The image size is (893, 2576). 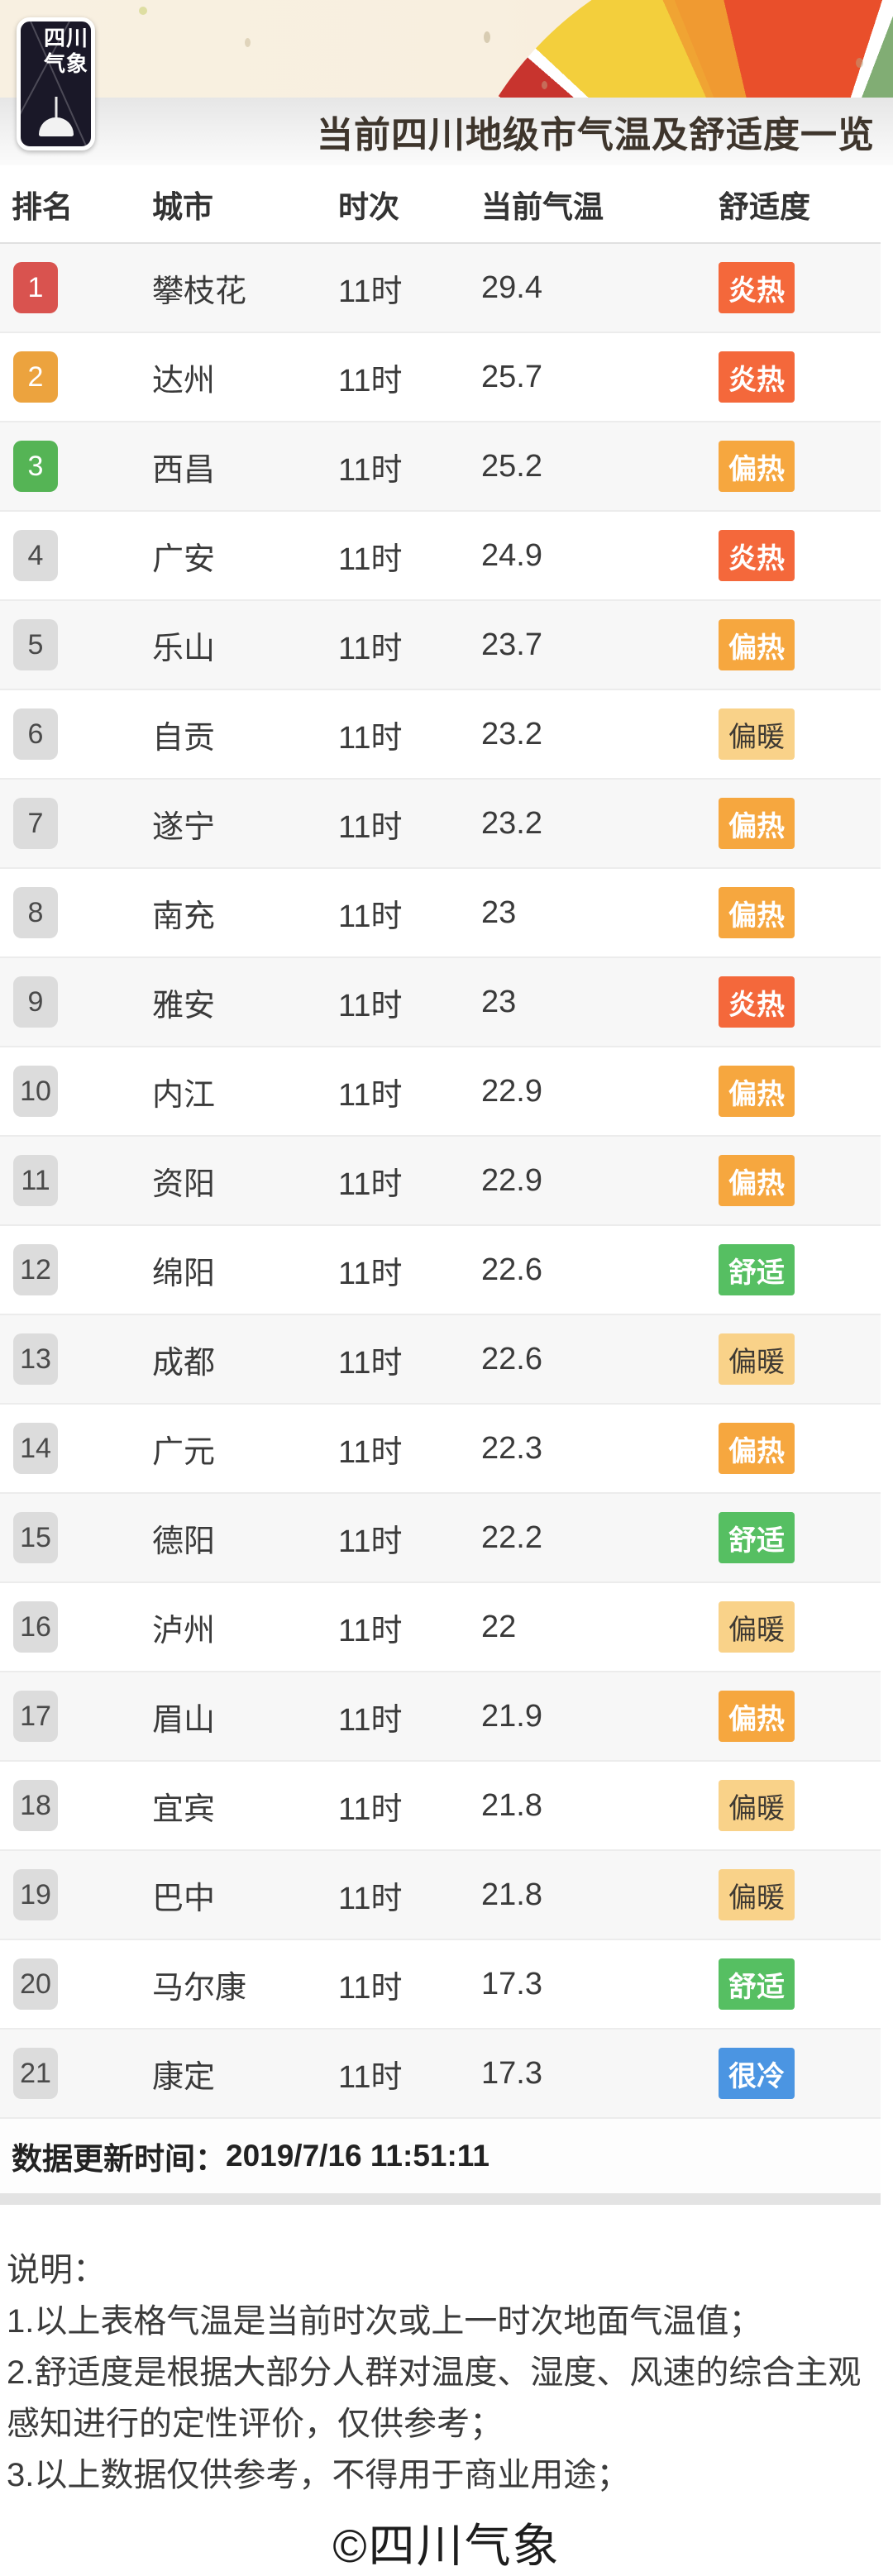 What do you see at coordinates (199, 1988) in the screenshot?
I see `city-cell: 马尔康` at bounding box center [199, 1988].